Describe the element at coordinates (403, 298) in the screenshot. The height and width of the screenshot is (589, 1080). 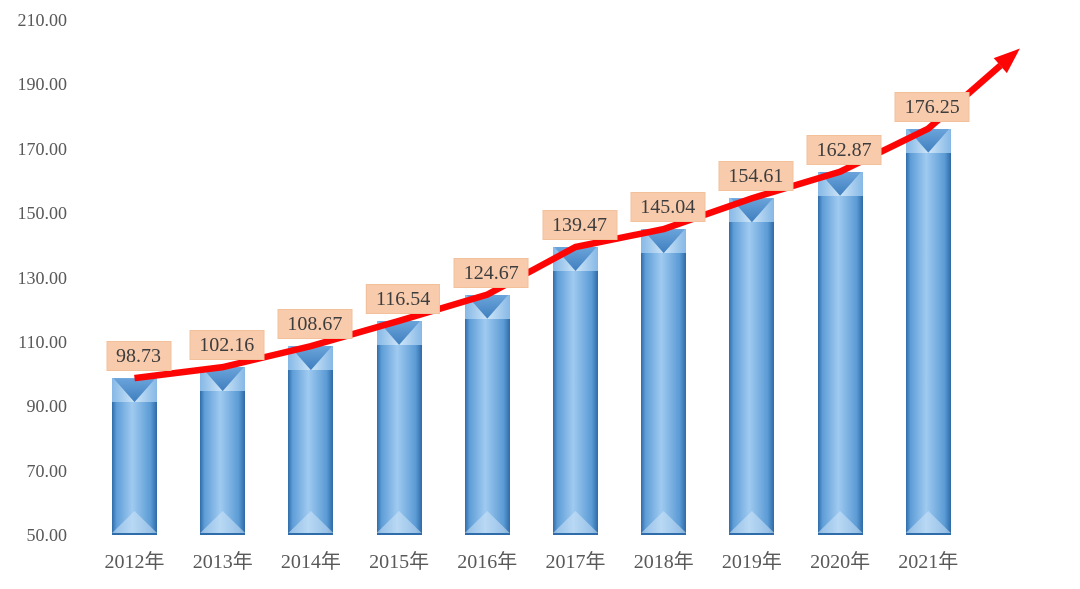
I see `data-label: 116.54` at that location.